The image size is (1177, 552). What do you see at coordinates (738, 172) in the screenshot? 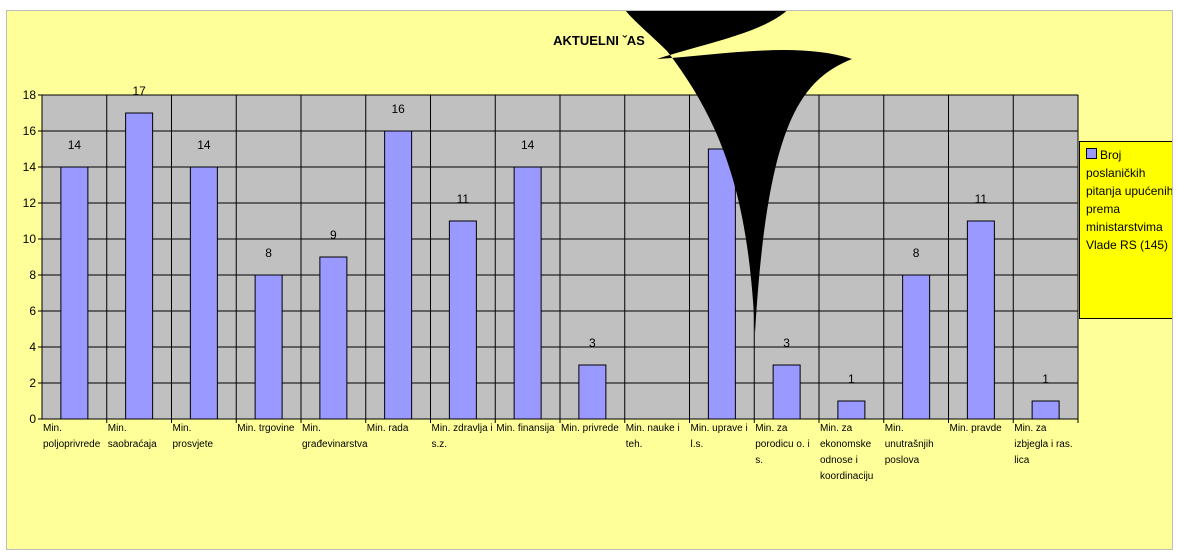
I see `cursor-overlay-shape` at bounding box center [738, 172].